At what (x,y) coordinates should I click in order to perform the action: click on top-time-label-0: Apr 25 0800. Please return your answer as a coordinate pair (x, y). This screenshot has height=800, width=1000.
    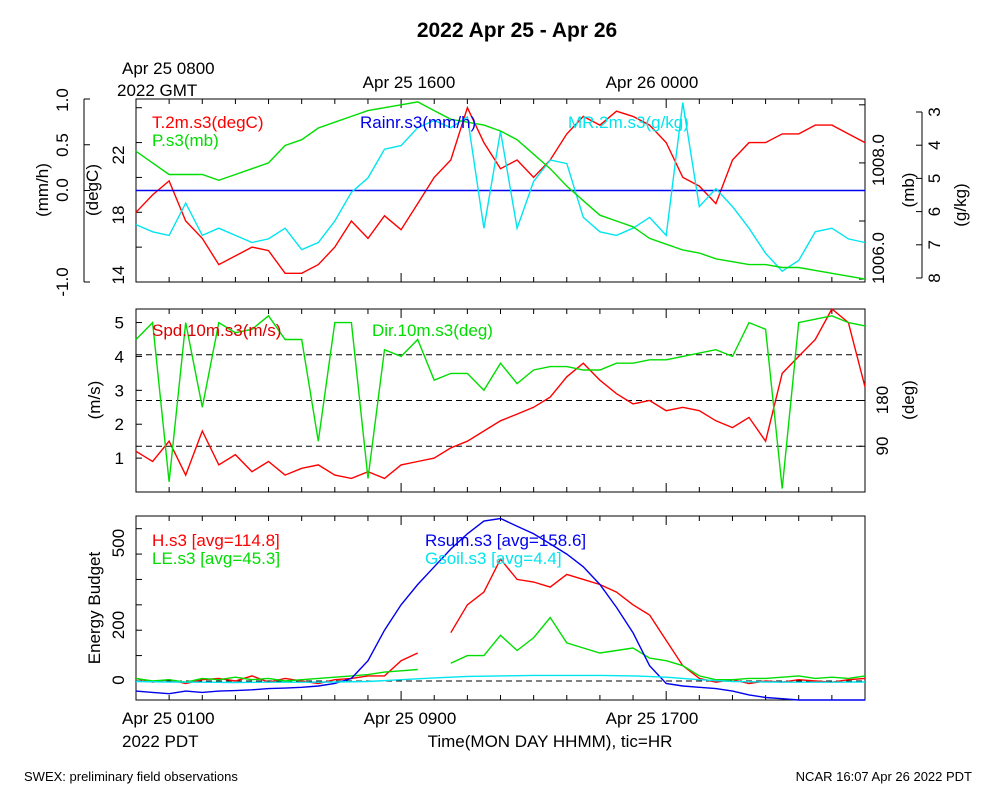
    Looking at the image, I should click on (168, 68).